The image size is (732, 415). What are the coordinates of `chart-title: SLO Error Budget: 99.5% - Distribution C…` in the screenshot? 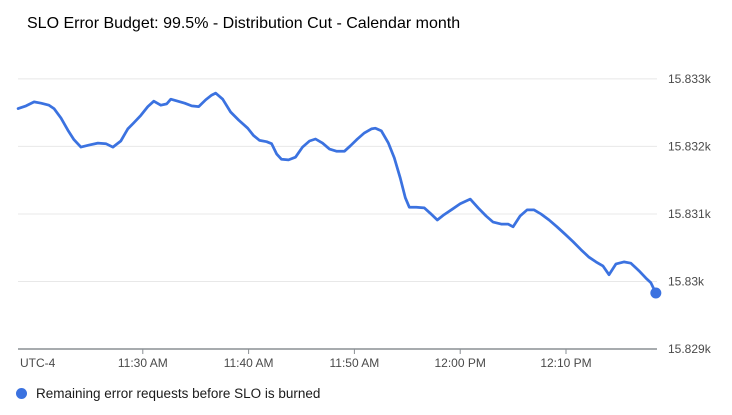 It's located at (244, 23).